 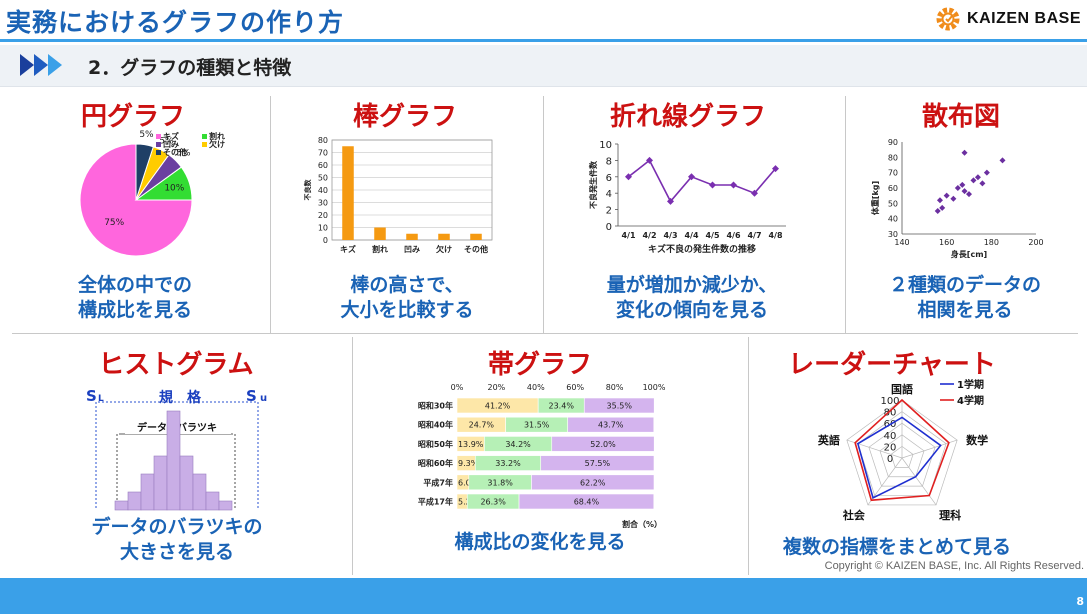 I want to click on radar-panel-title: レーダーチャート, so click(x=892, y=365).